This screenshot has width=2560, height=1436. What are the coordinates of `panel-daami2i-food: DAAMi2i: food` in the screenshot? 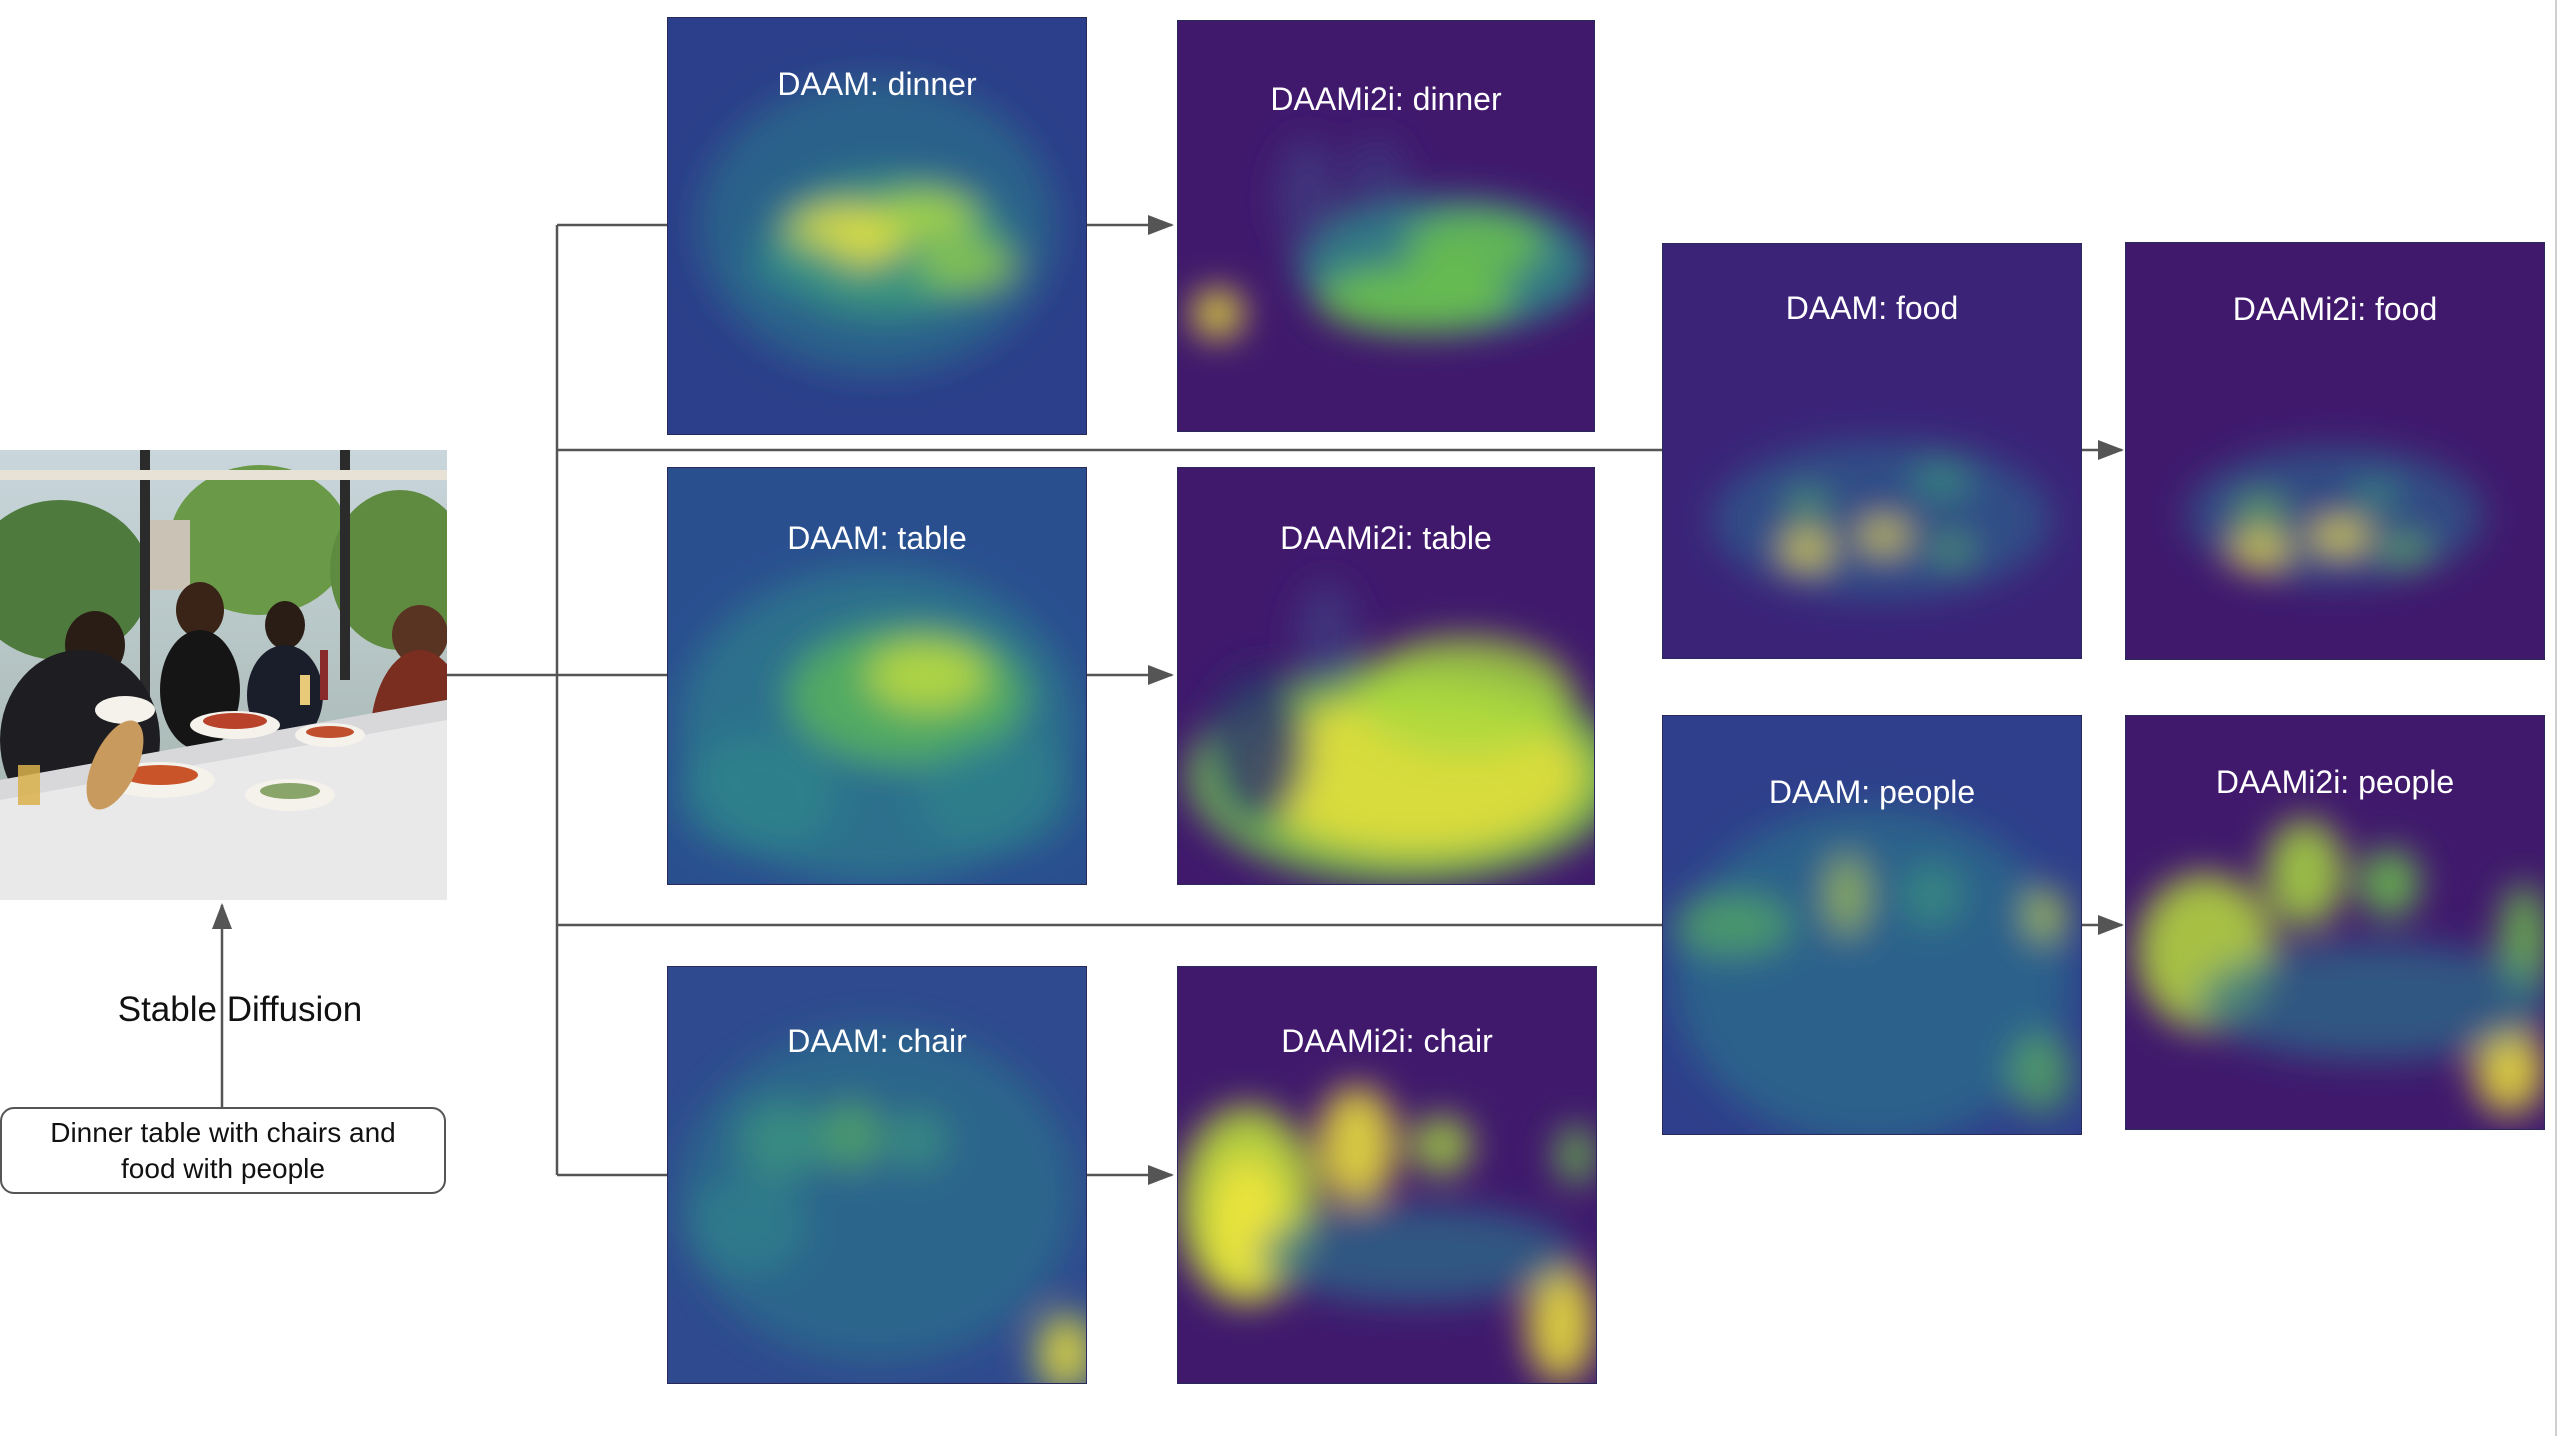 It's located at (2335, 451).